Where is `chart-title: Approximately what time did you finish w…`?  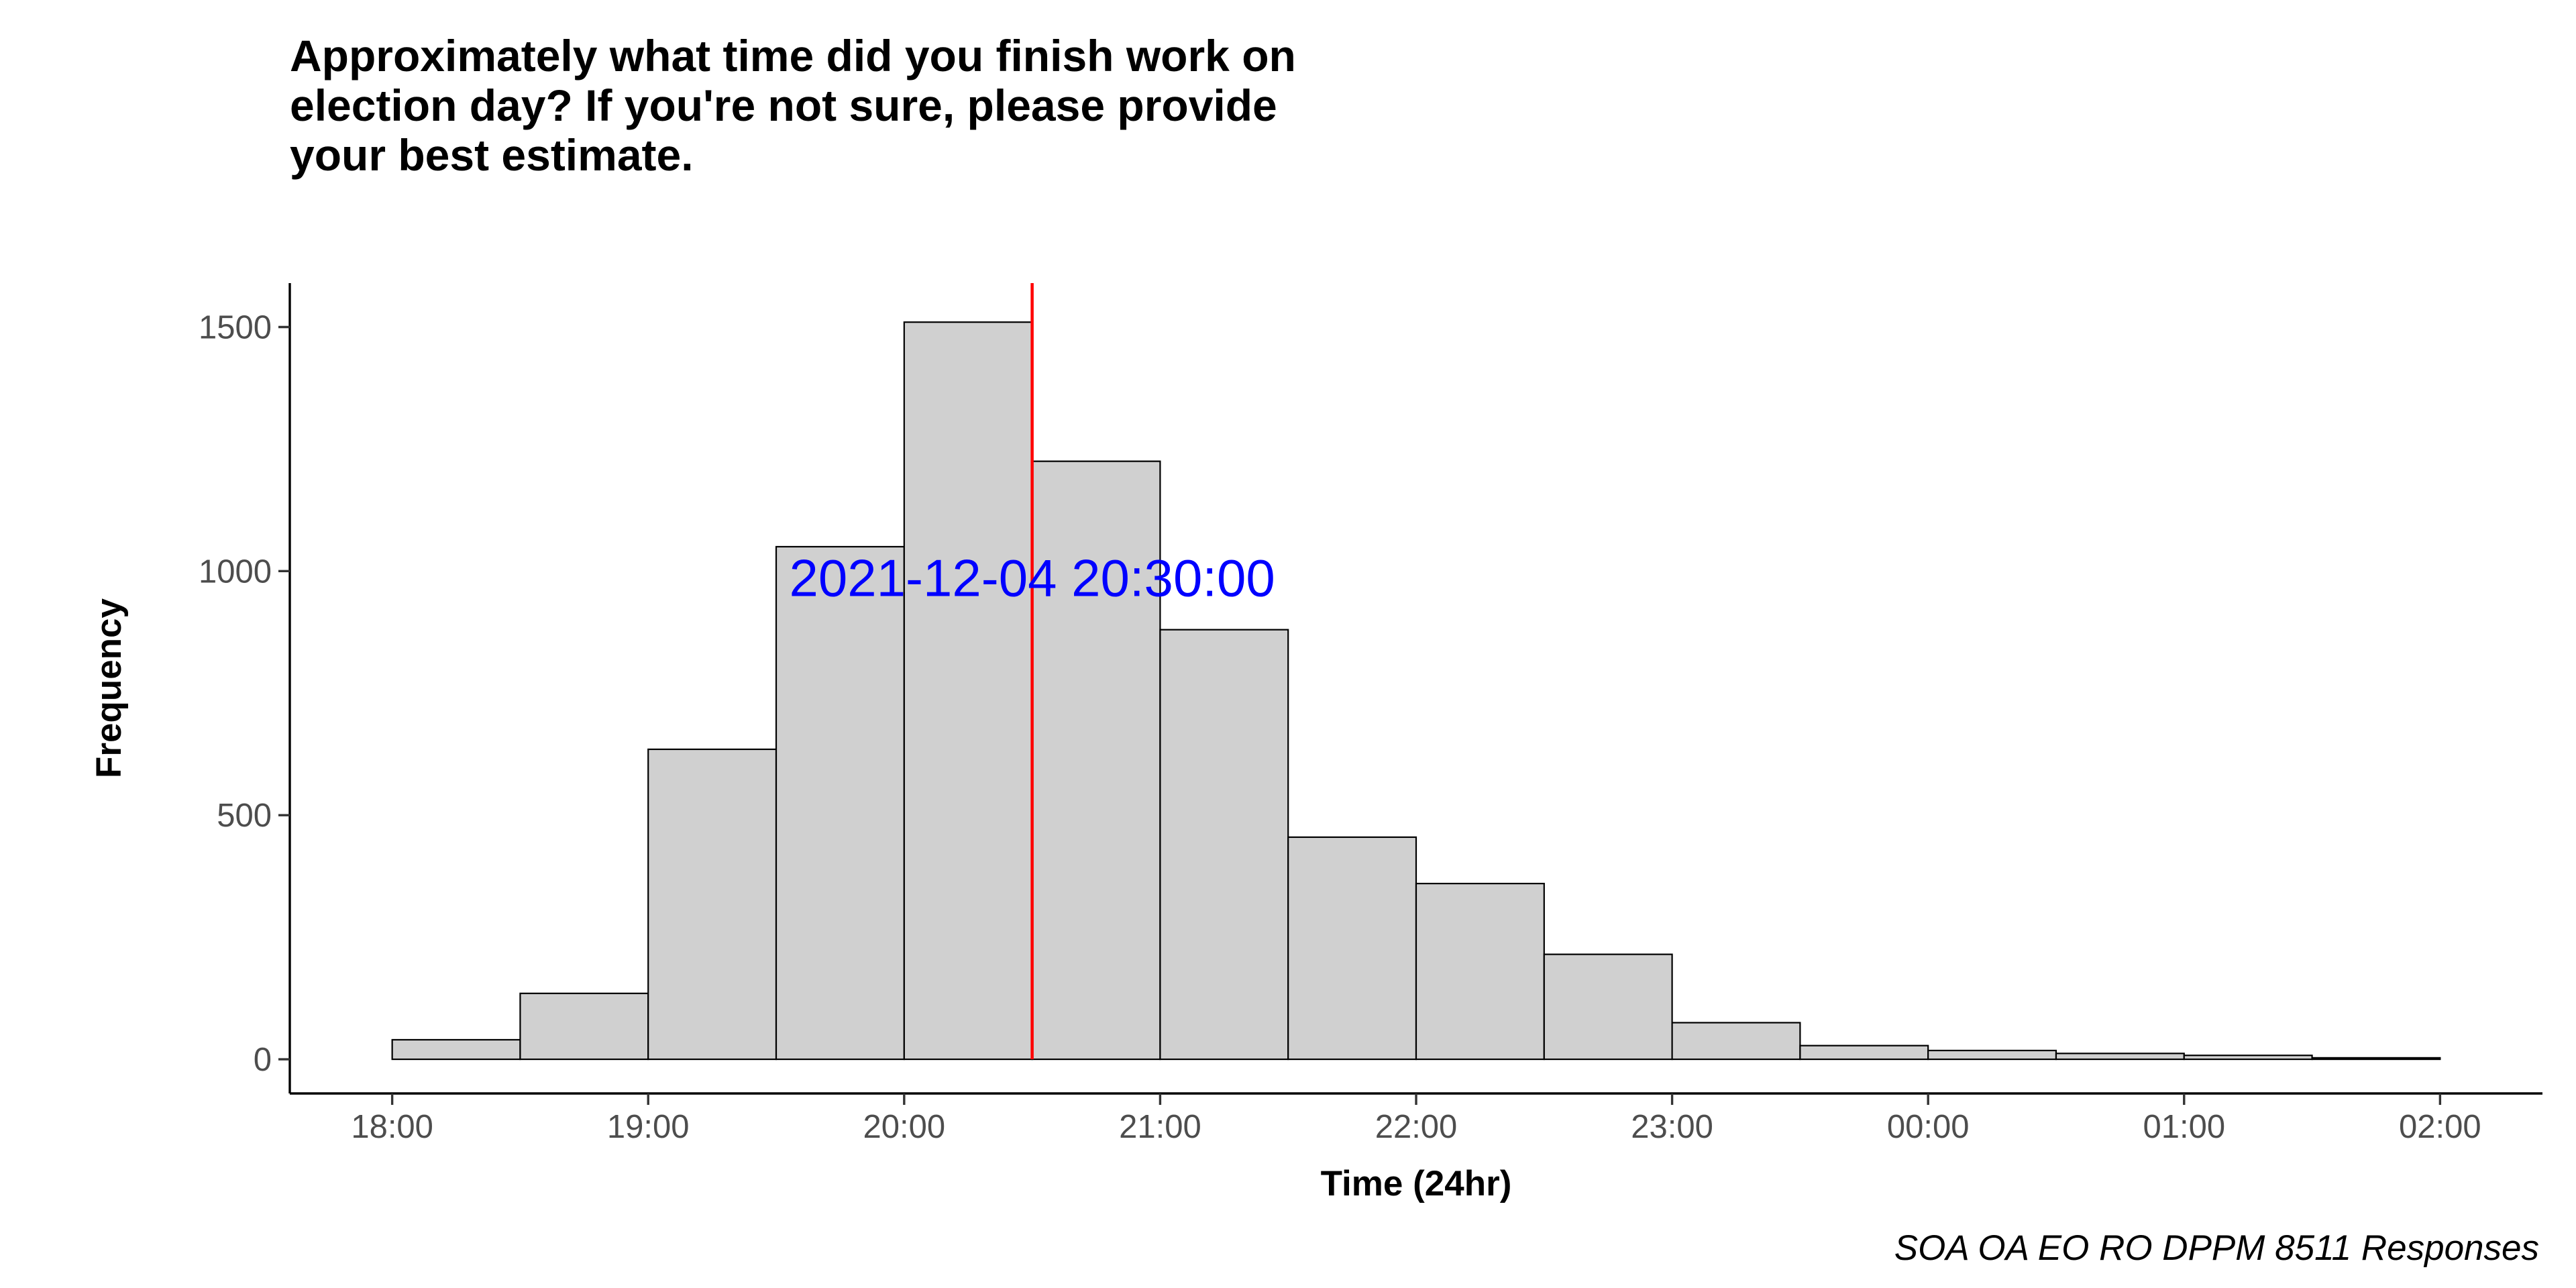 chart-title: Approximately what time did you finish w… is located at coordinates (793, 105).